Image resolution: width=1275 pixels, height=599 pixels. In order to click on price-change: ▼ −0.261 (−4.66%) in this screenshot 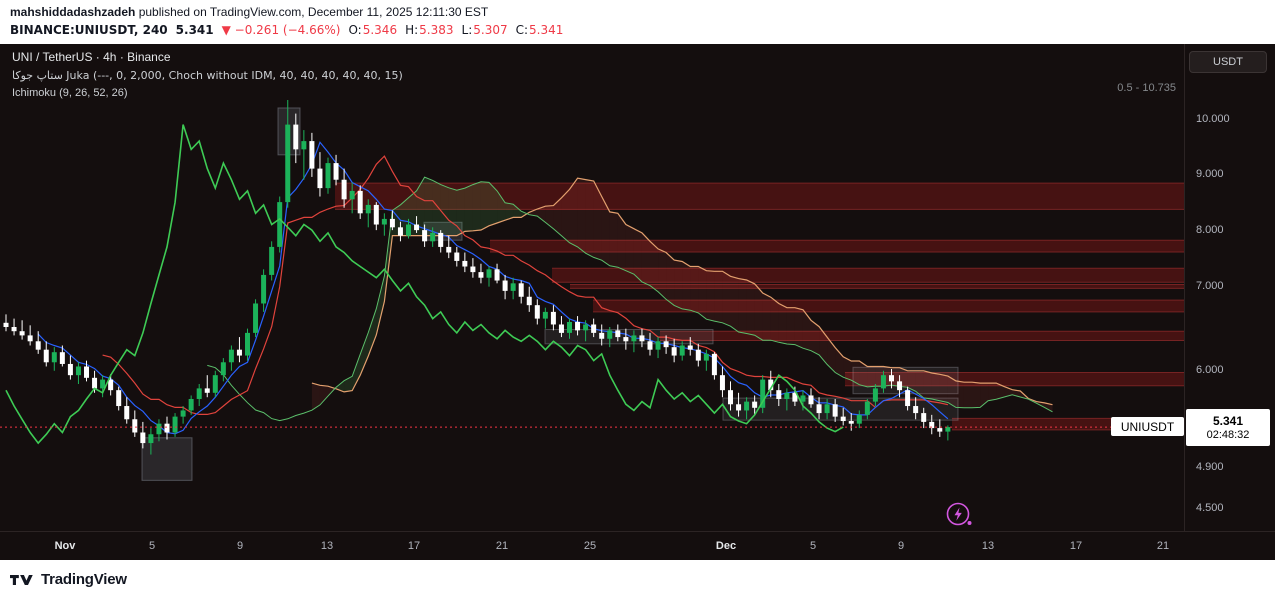, I will do `click(281, 30)`.